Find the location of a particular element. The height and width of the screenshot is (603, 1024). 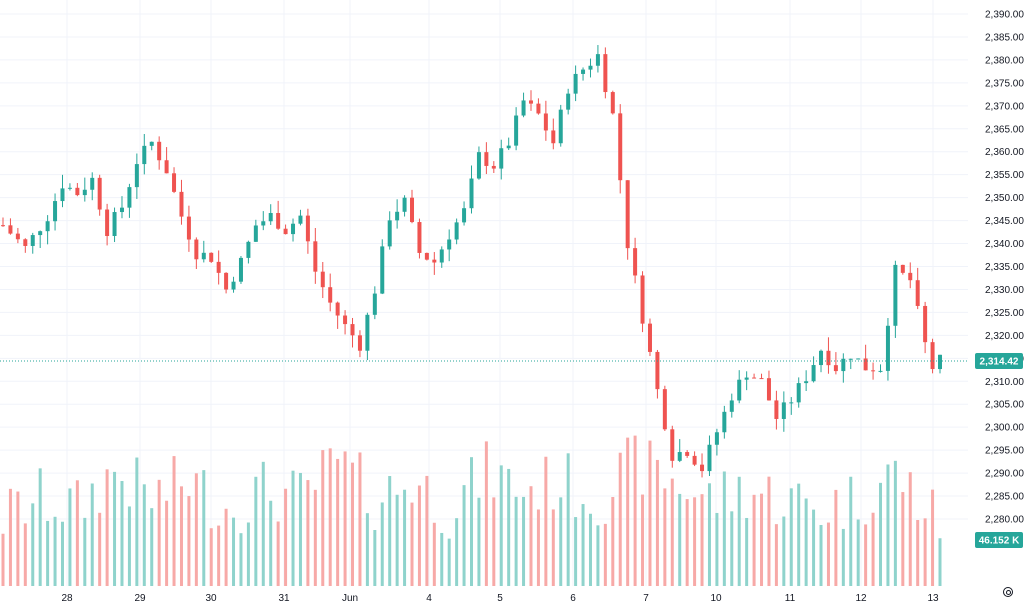

settings-gear-icon is located at coordinates (1008, 592).